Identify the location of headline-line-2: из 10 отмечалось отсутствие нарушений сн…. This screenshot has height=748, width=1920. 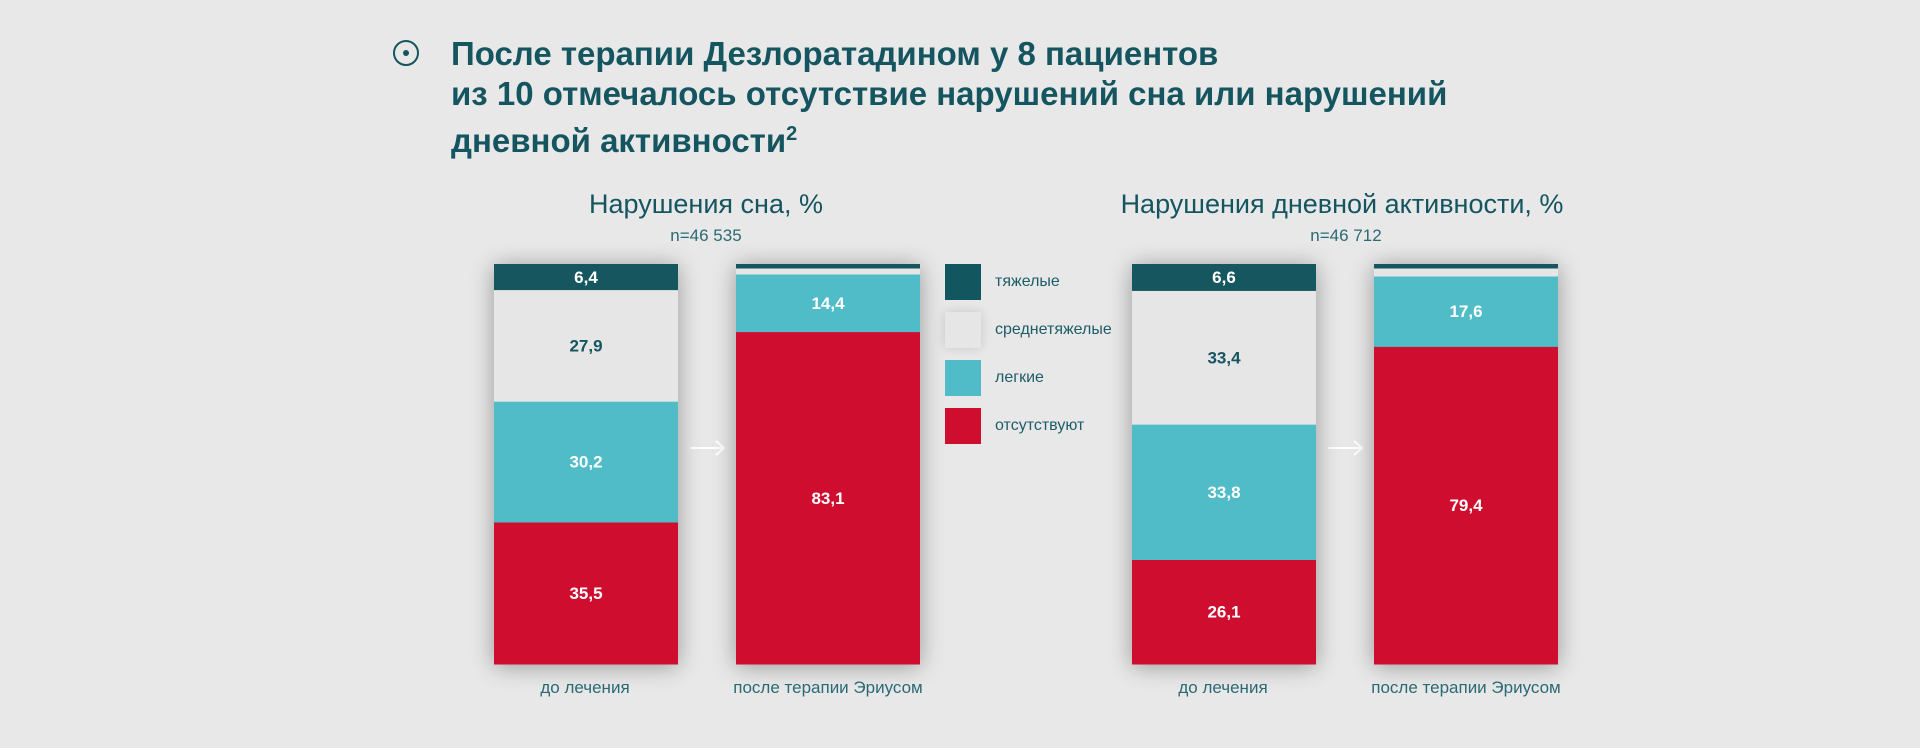
(949, 93).